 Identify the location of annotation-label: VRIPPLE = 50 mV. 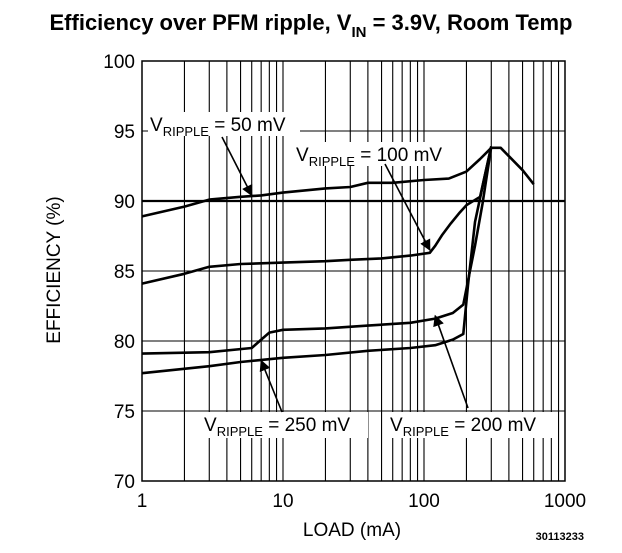
(218, 127).